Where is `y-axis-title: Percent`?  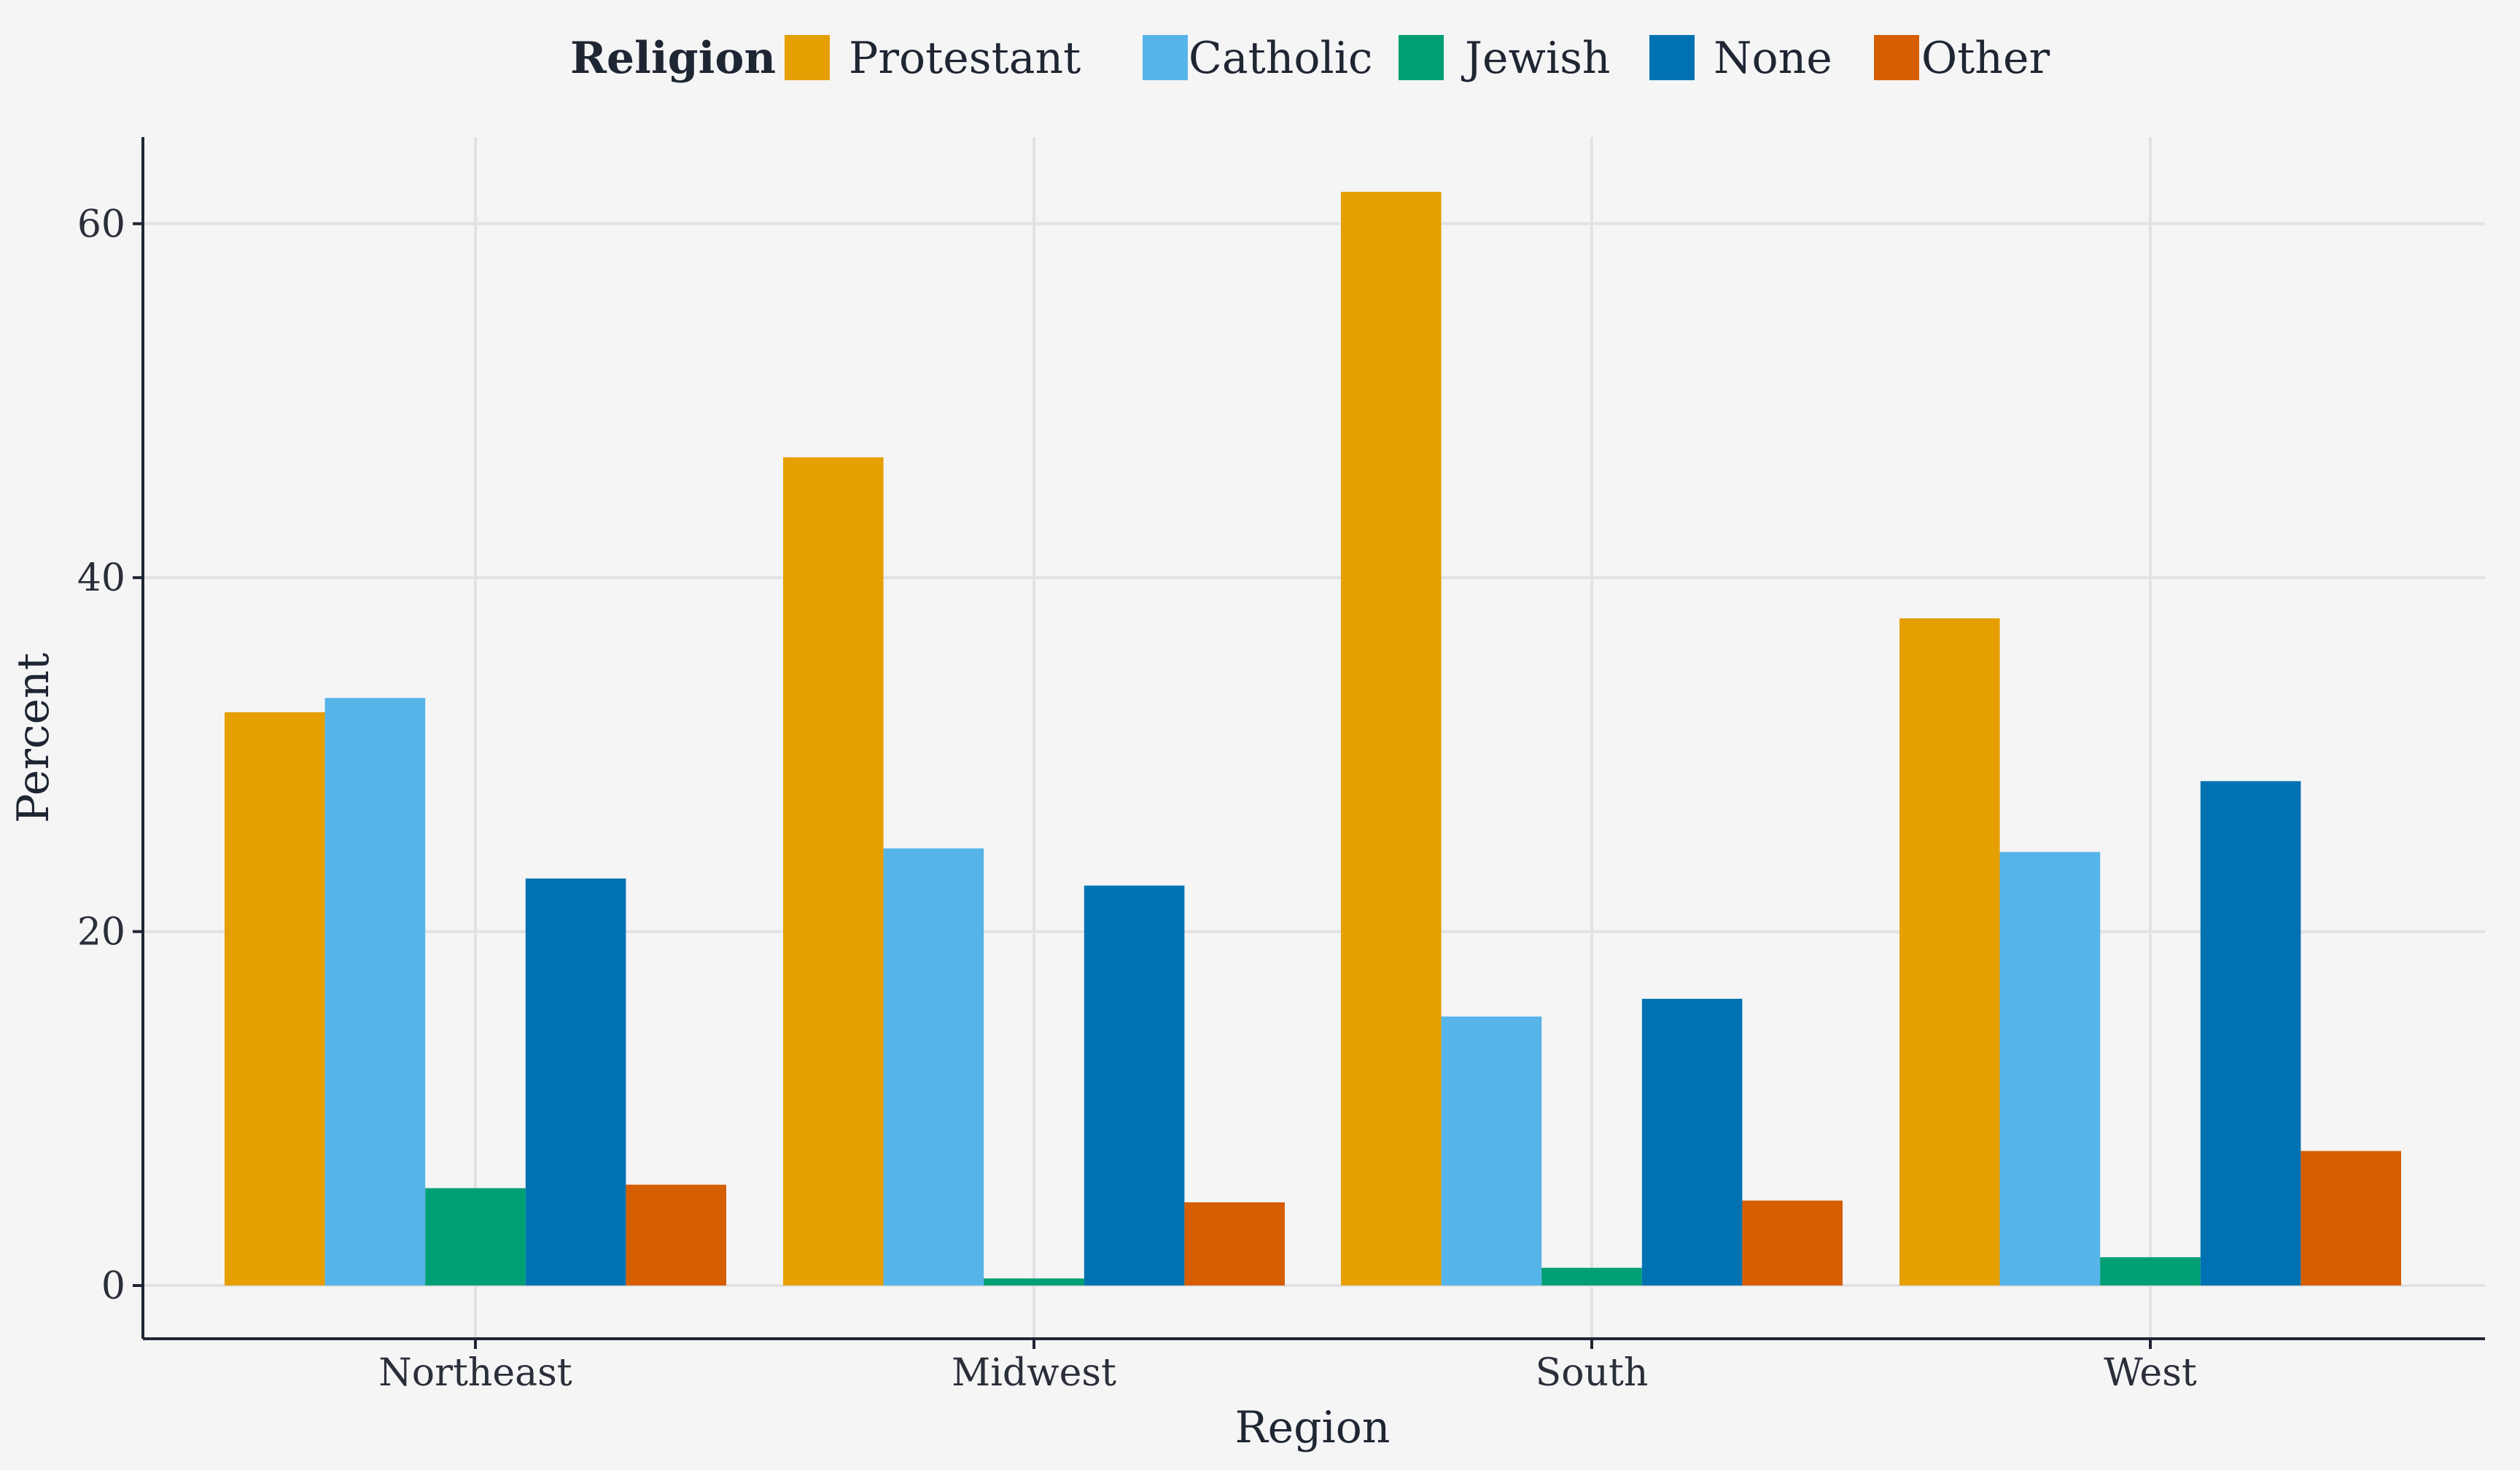
y-axis-title: Percent is located at coordinates (33, 738).